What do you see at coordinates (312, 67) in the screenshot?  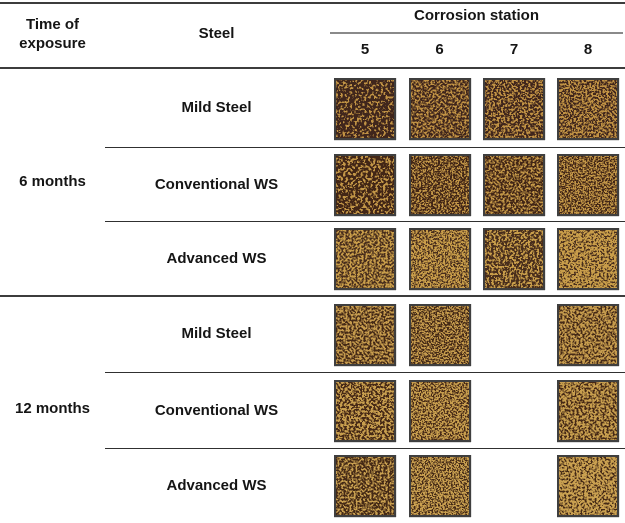 I see `header-bottom-border` at bounding box center [312, 67].